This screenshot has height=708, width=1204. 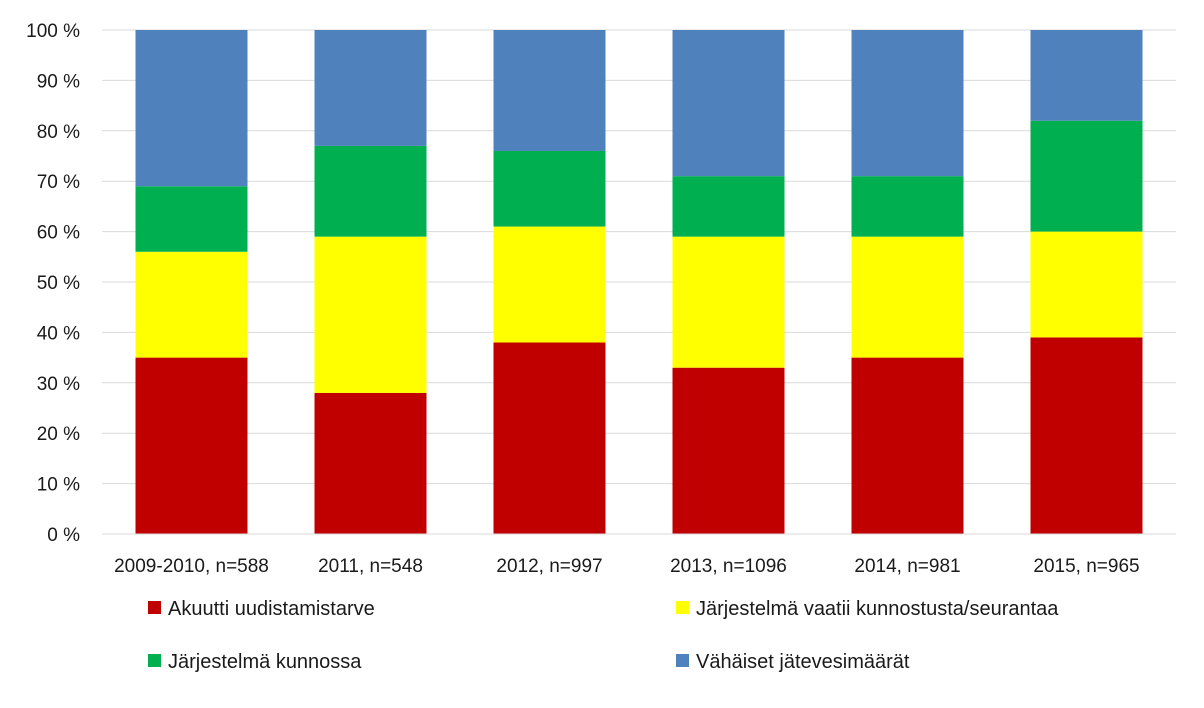 I want to click on y-tick-label: 10 %, so click(x=58, y=485).